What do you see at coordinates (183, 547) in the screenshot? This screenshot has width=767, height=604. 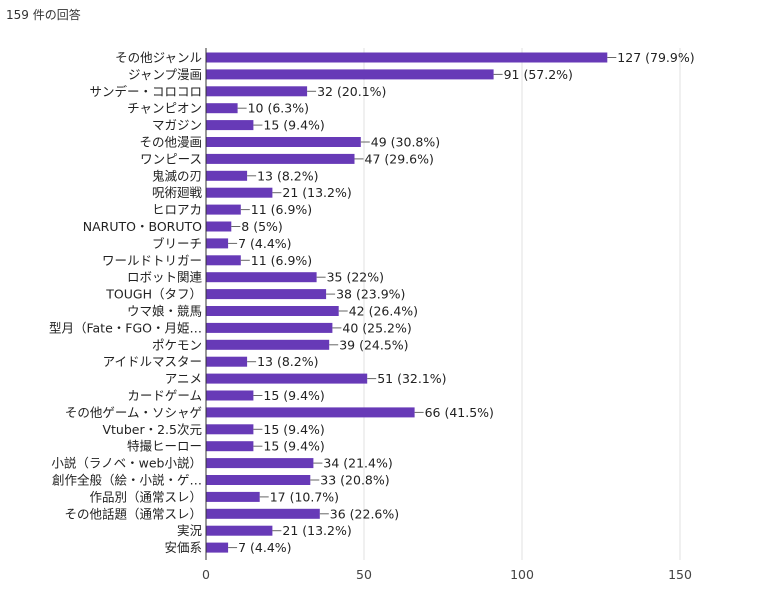 I see `category-label: 安価系` at bounding box center [183, 547].